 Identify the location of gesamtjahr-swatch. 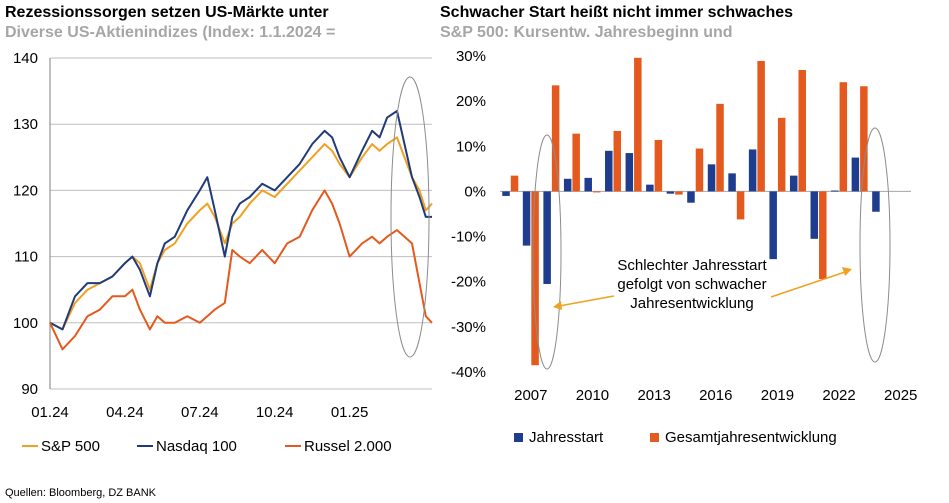
(654, 437).